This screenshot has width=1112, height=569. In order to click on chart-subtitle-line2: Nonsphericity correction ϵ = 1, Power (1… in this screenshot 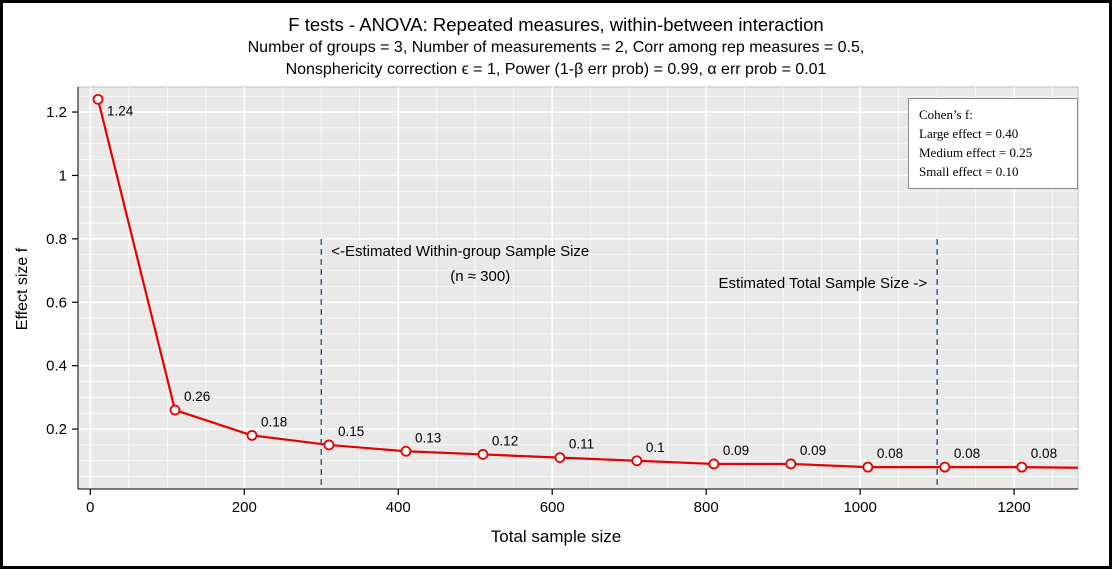, I will do `click(556, 69)`.